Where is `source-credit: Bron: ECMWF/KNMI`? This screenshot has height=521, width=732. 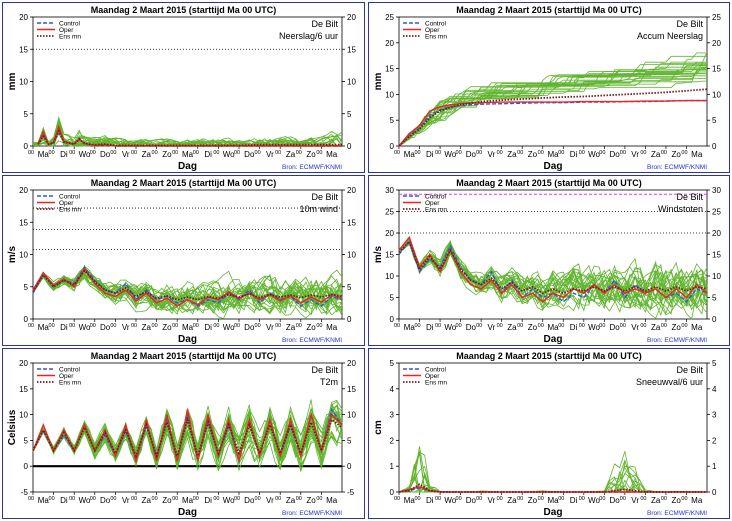 source-credit: Bron: ECMWF/KNMI is located at coordinates (312, 167).